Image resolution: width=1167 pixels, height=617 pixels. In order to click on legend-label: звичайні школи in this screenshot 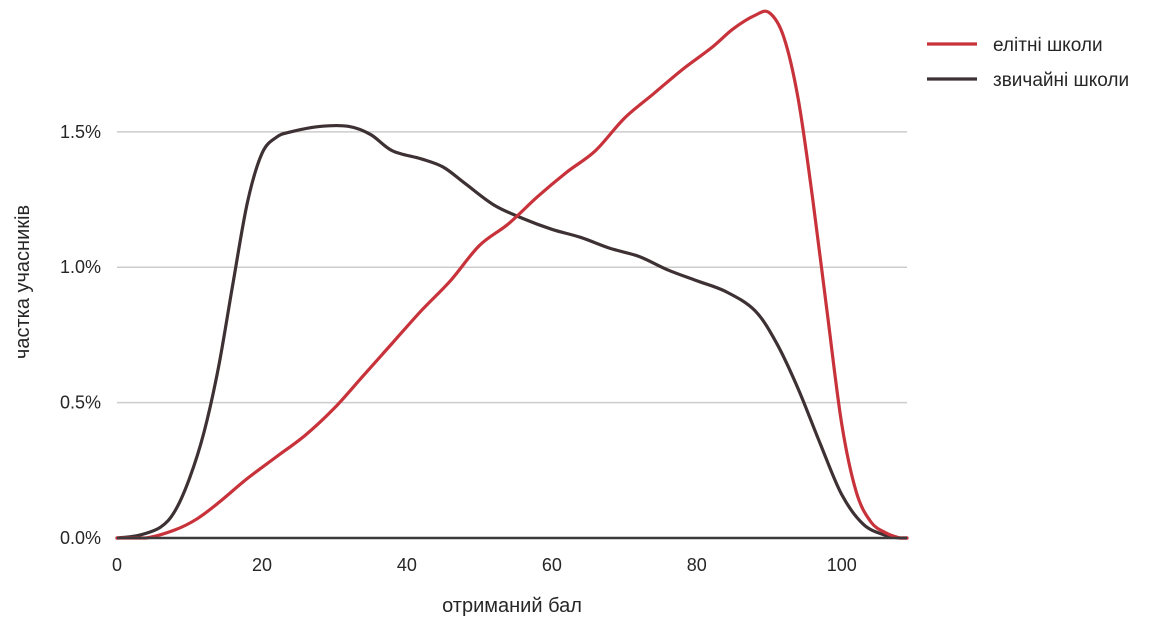, I will do `click(1061, 80)`.